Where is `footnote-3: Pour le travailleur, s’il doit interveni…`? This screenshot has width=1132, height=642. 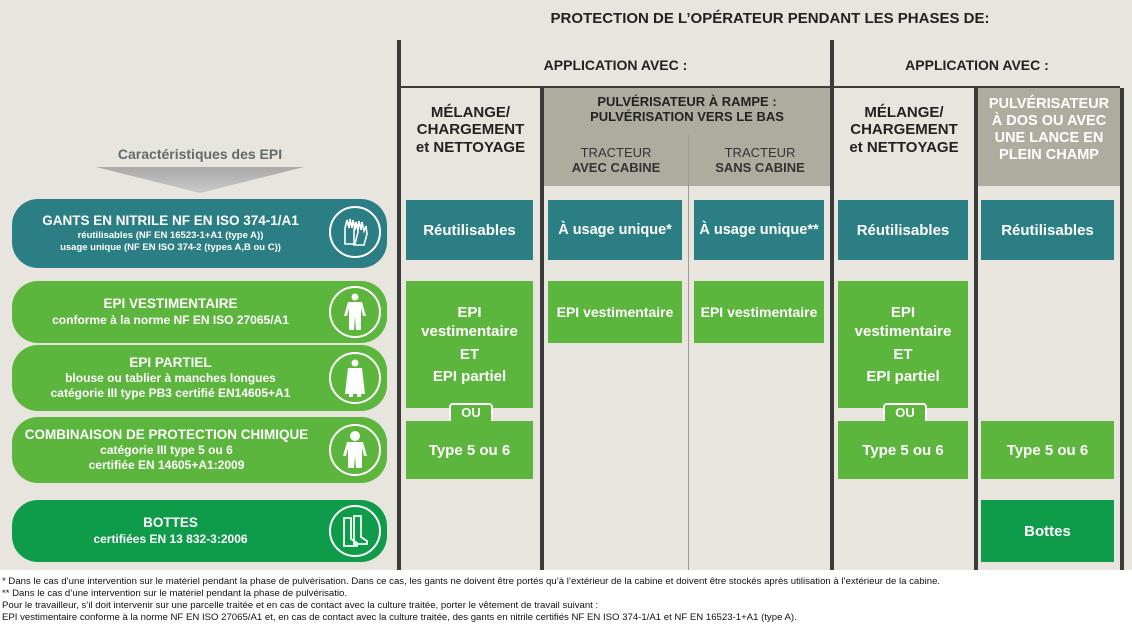
footnote-3: Pour le travailleur, s’il doit interveni… is located at coordinates (300, 606).